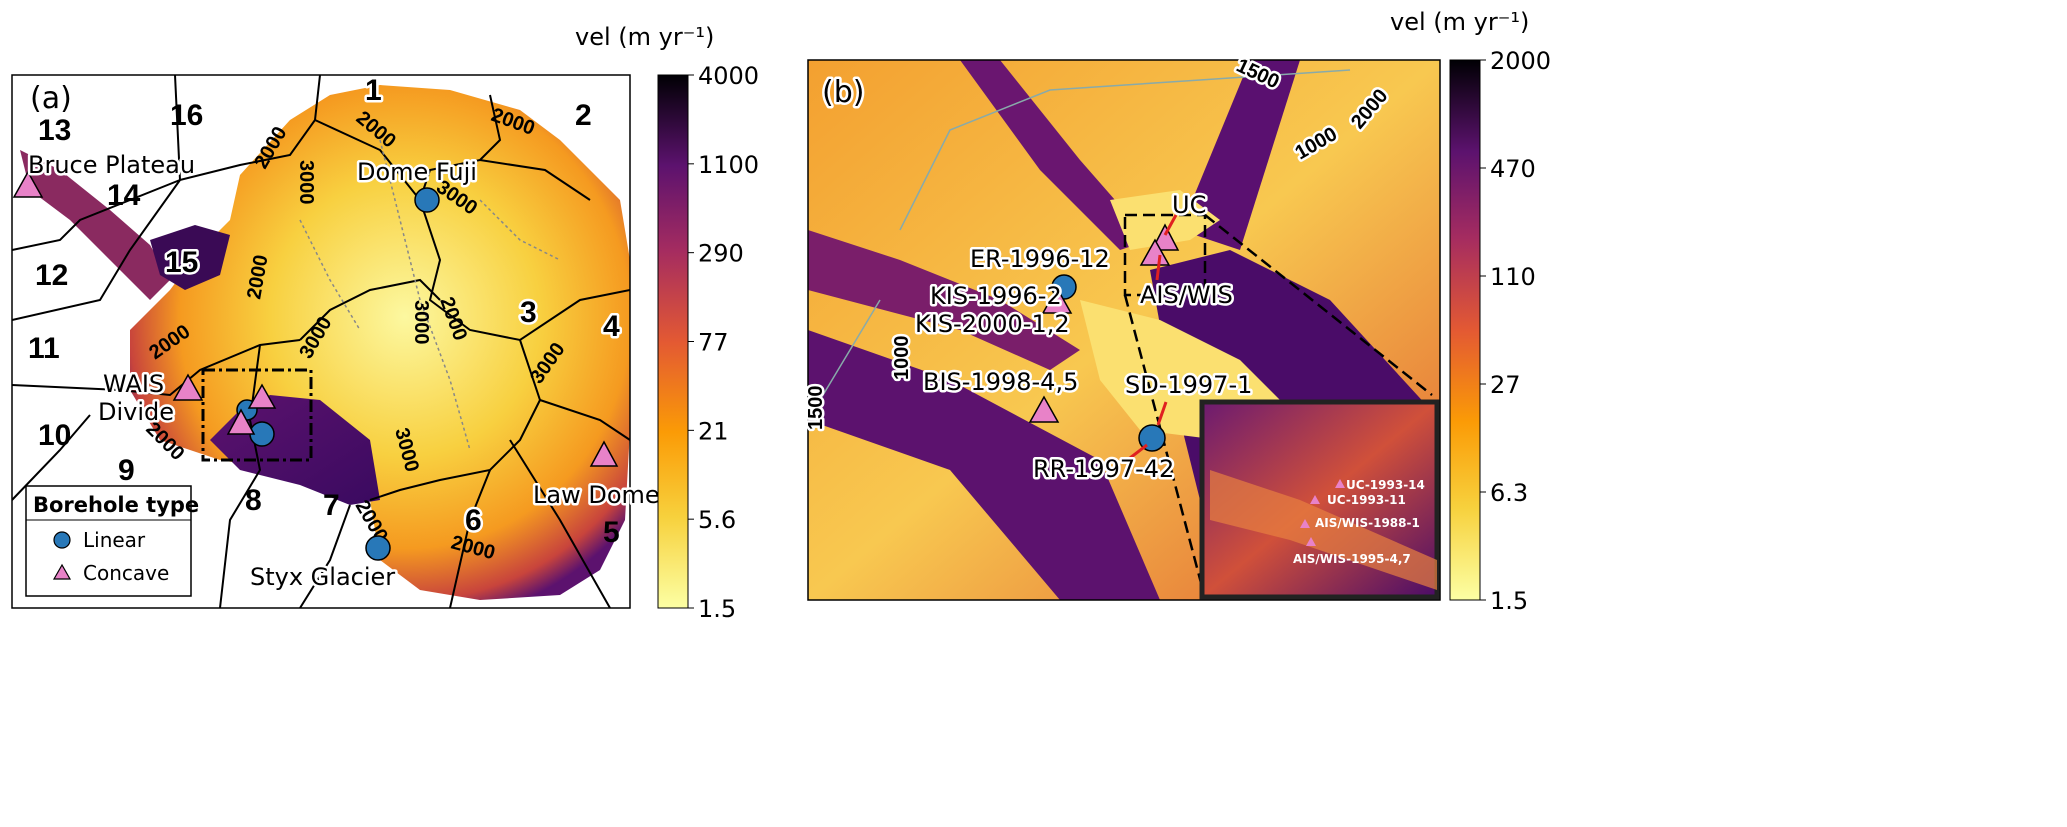  Describe the element at coordinates (430, 295) in the screenshot. I see `ice-divides` at that location.